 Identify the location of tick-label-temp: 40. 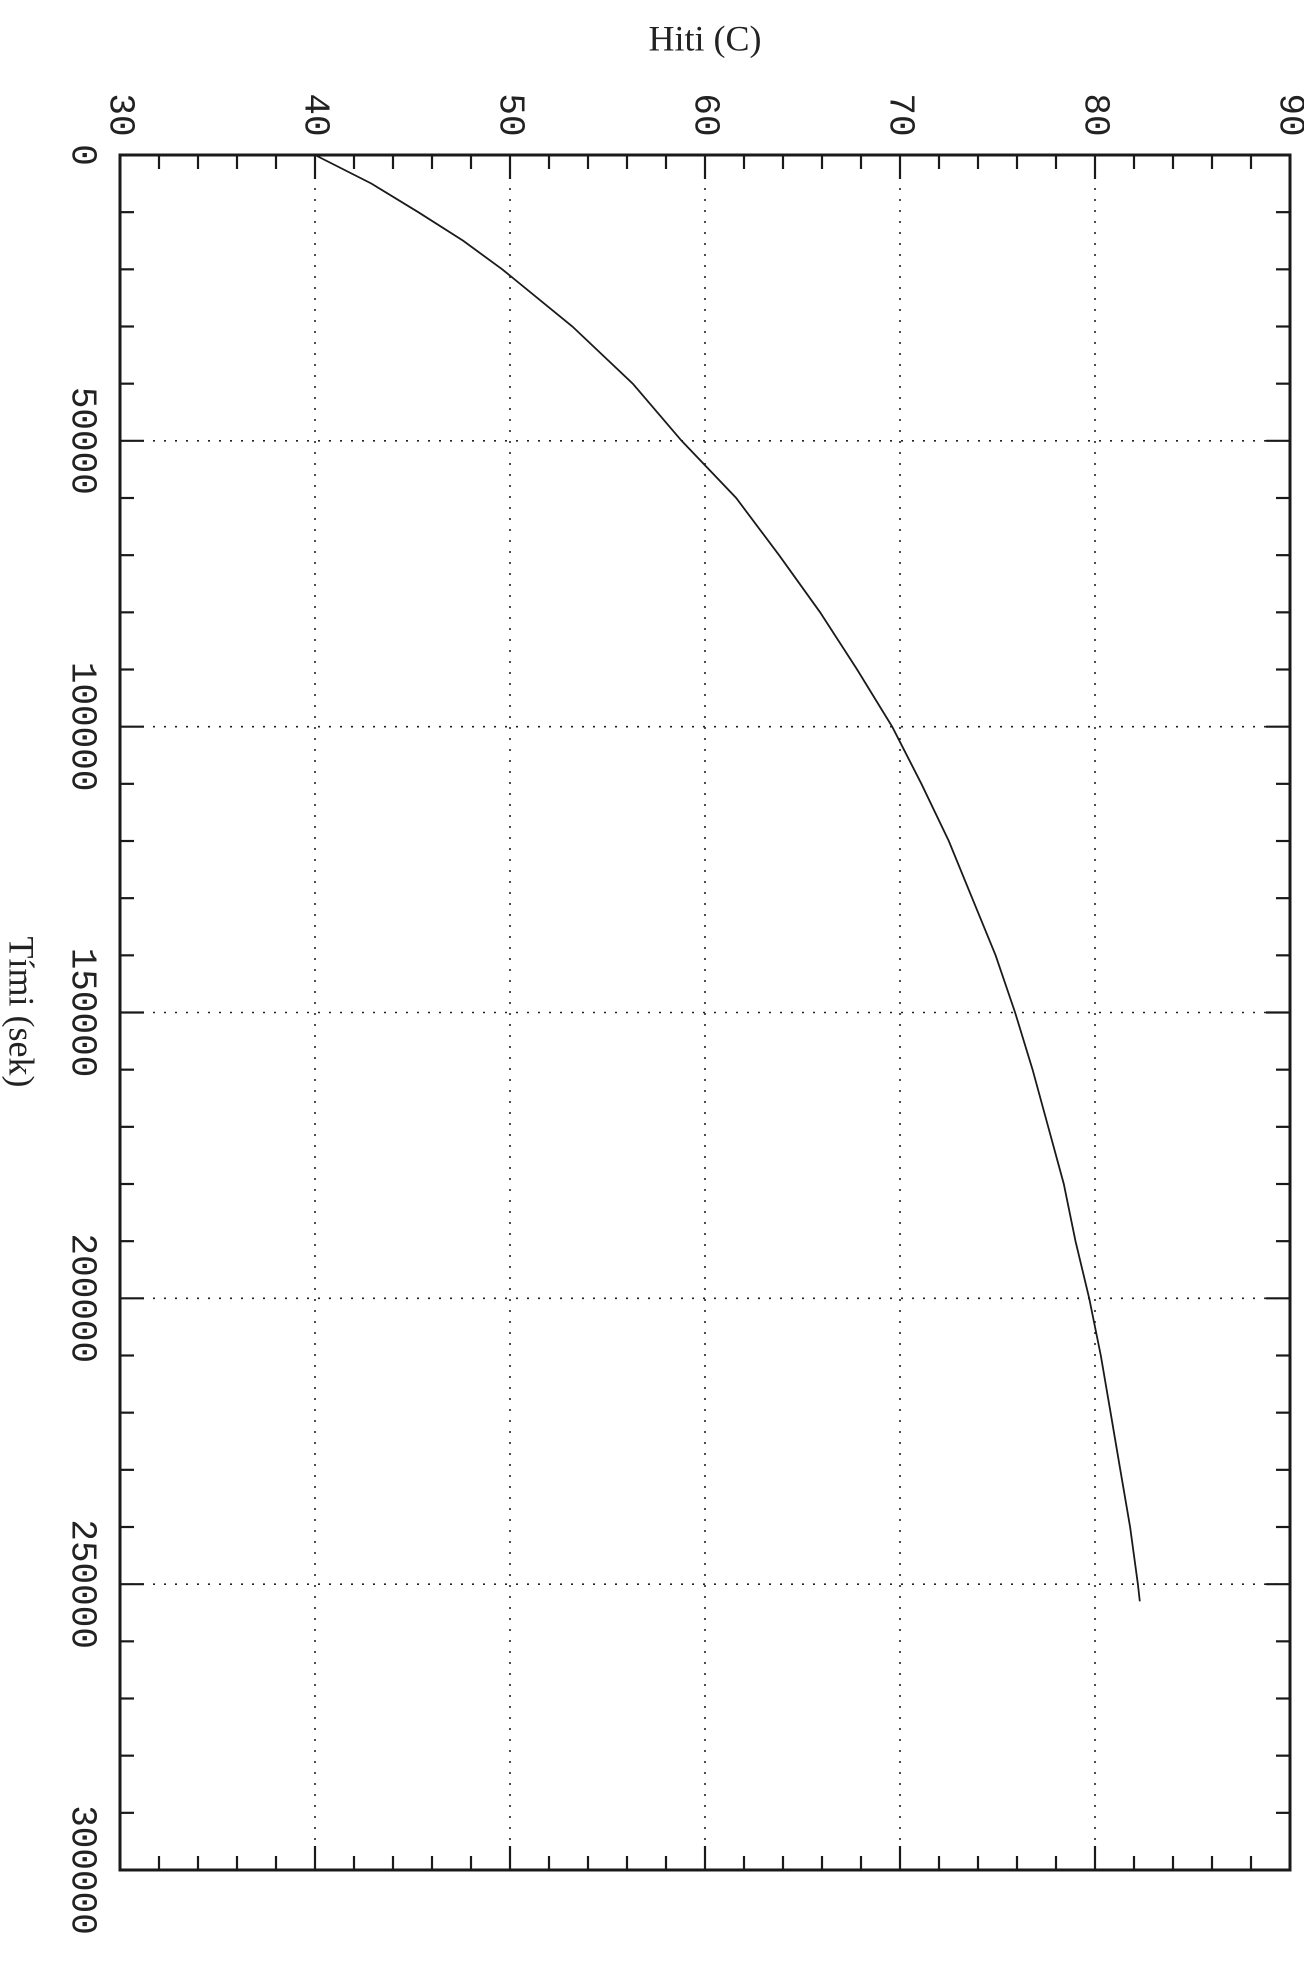
(314, 114).